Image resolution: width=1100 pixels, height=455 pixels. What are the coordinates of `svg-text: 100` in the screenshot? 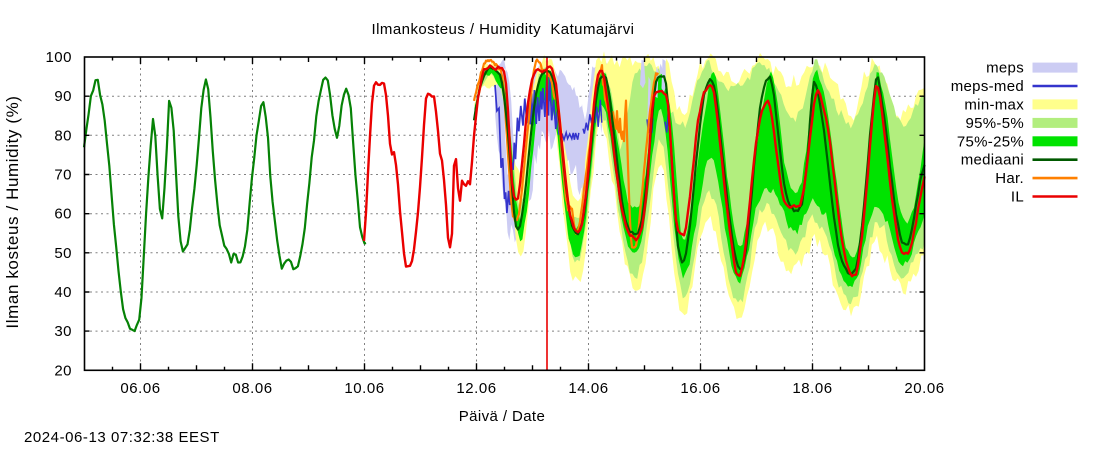 It's located at (58, 57).